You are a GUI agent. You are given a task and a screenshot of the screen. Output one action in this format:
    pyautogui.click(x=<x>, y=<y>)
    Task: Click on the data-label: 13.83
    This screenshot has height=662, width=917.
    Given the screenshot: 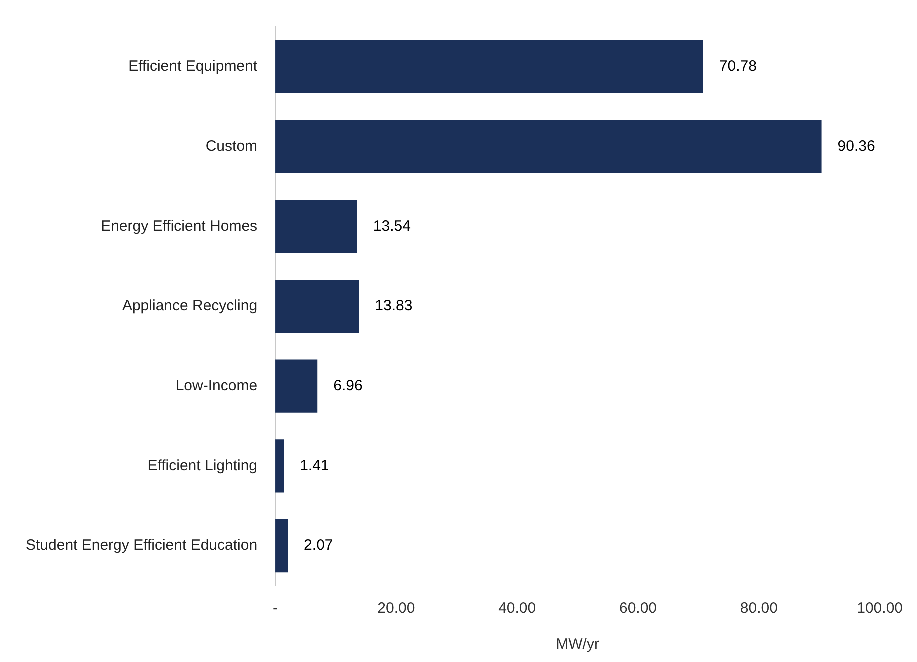 What is the action you would take?
    pyautogui.click(x=394, y=306)
    